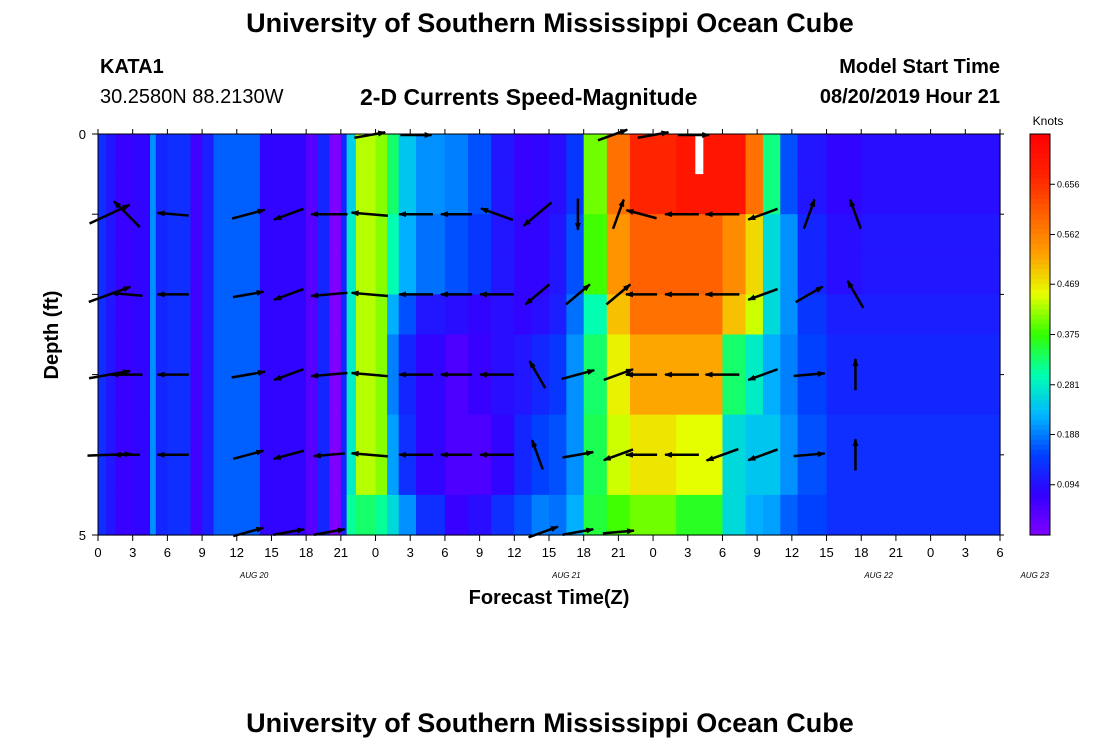 This screenshot has width=1100, height=750. What do you see at coordinates (618, 552) in the screenshot?
I see `x-tick-label: 21` at bounding box center [618, 552].